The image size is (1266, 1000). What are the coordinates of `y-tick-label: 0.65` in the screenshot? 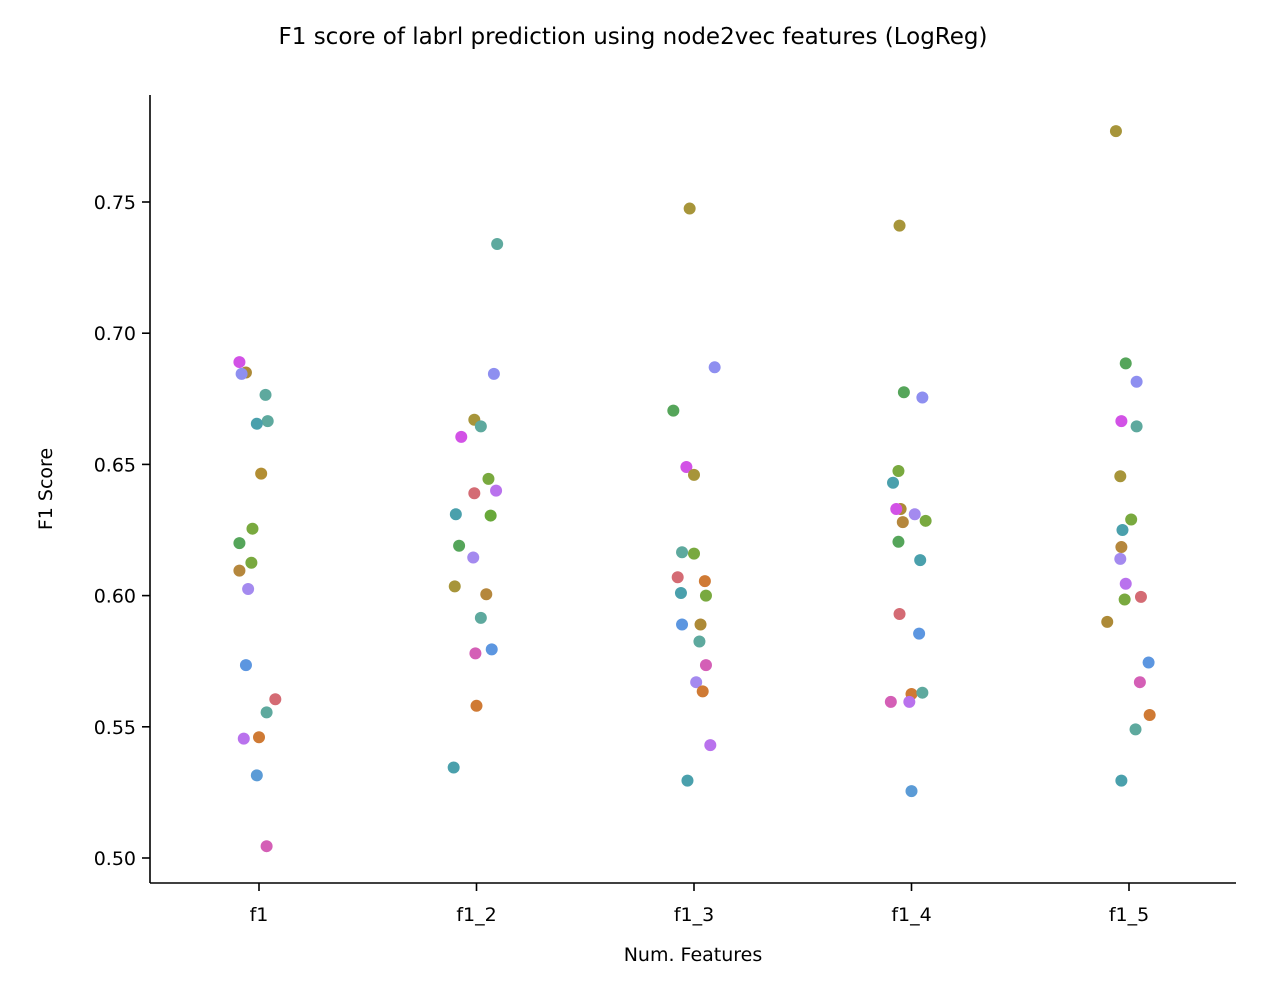 It's located at (115, 465).